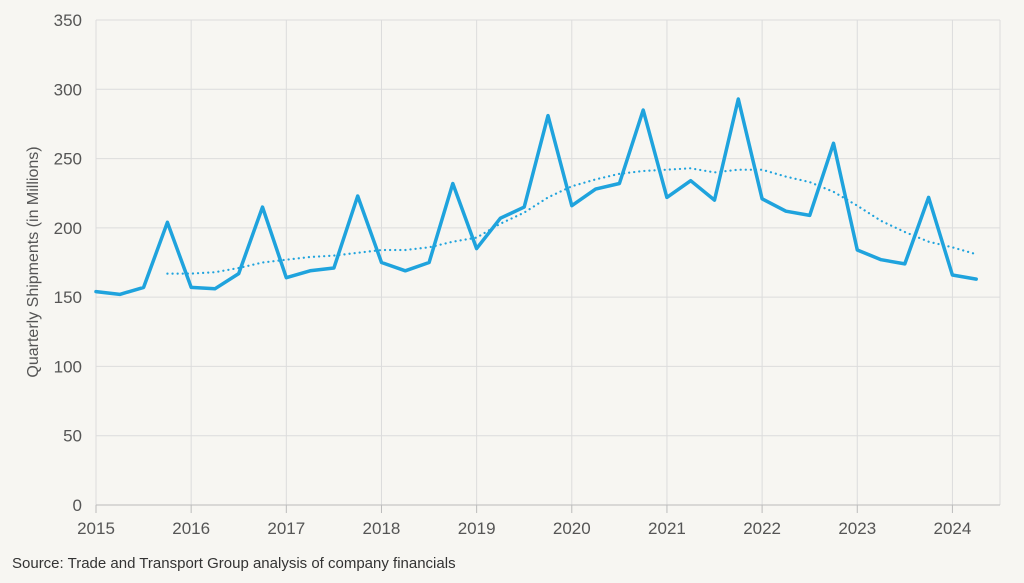  I want to click on y-tick-label: 300, so click(68, 89).